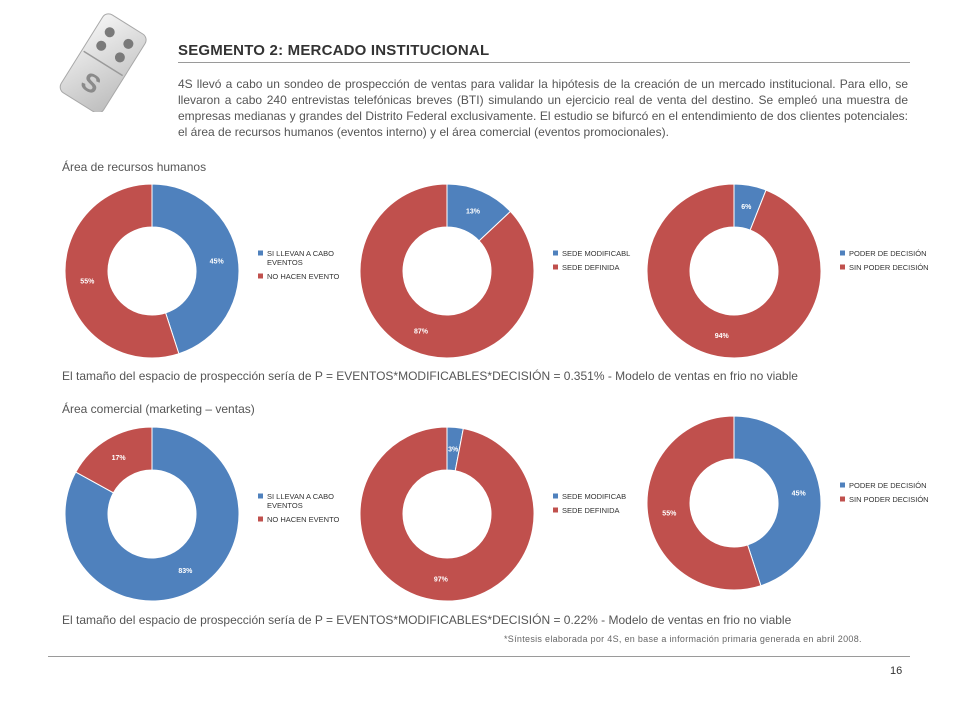 Image resolution: width=960 pixels, height=720 pixels. I want to click on data-label: 6%, so click(746, 207).